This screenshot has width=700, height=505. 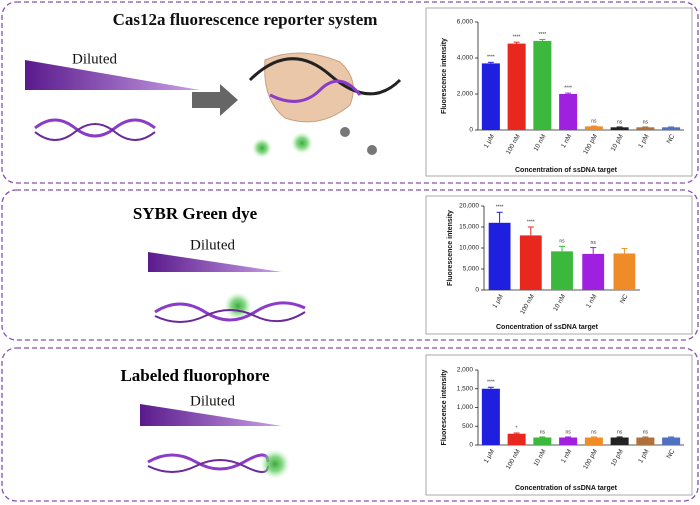 What do you see at coordinates (465, 58) in the screenshot?
I see `y-tick-label: 4,000` at bounding box center [465, 58].